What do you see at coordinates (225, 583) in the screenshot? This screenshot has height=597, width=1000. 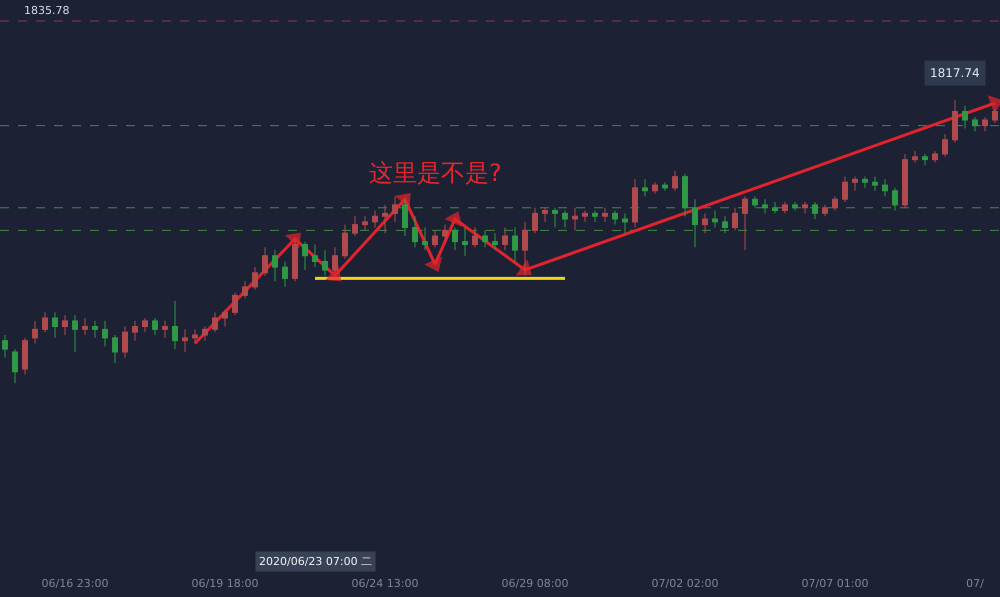 I see `x-tick-label: 06/19 18:00` at bounding box center [225, 583].